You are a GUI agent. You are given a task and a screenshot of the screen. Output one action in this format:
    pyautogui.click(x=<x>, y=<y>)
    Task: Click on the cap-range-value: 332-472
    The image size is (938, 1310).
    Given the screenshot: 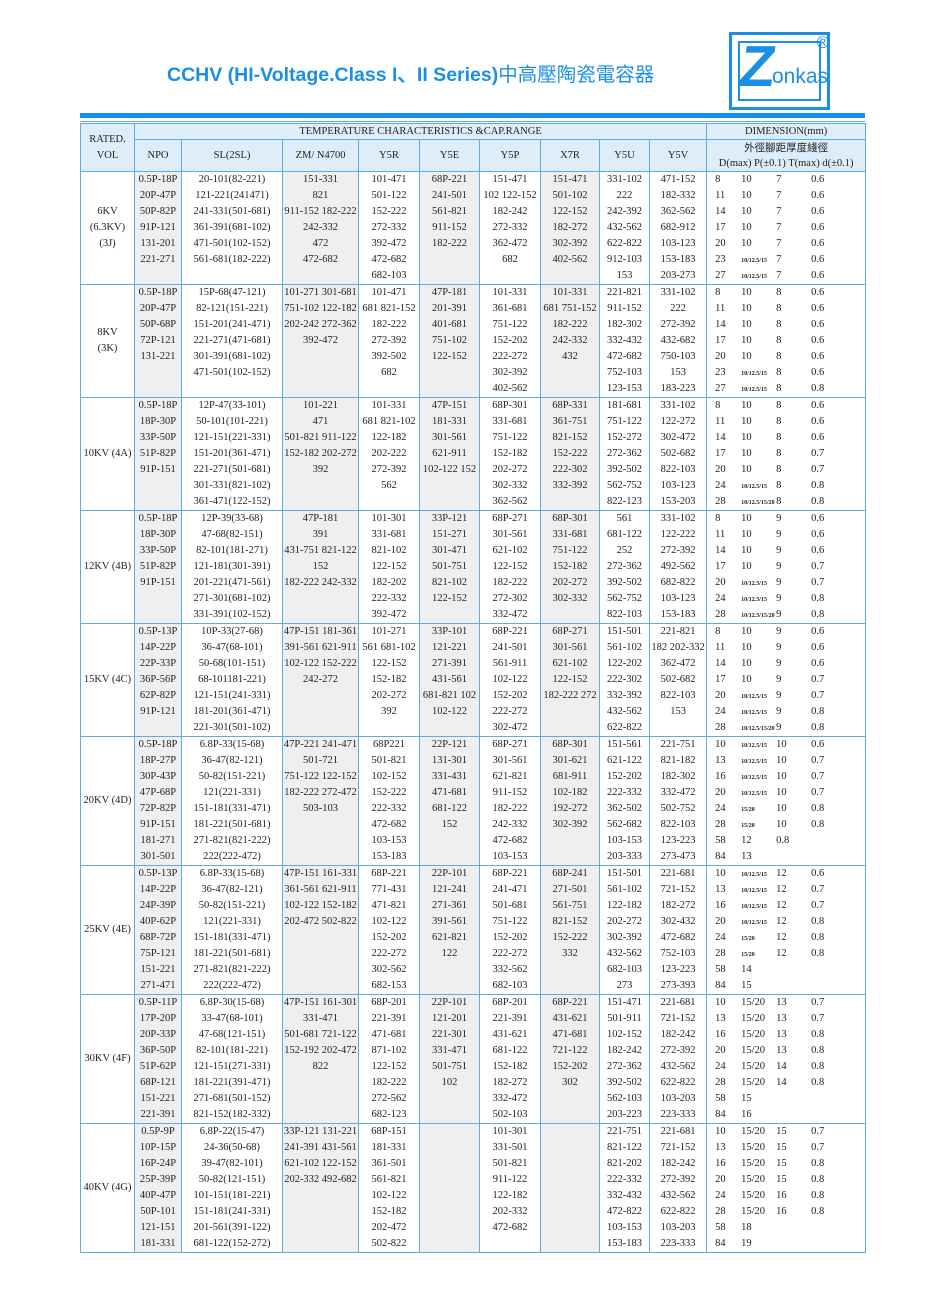 What is the action you would take?
    pyautogui.click(x=510, y=614)
    